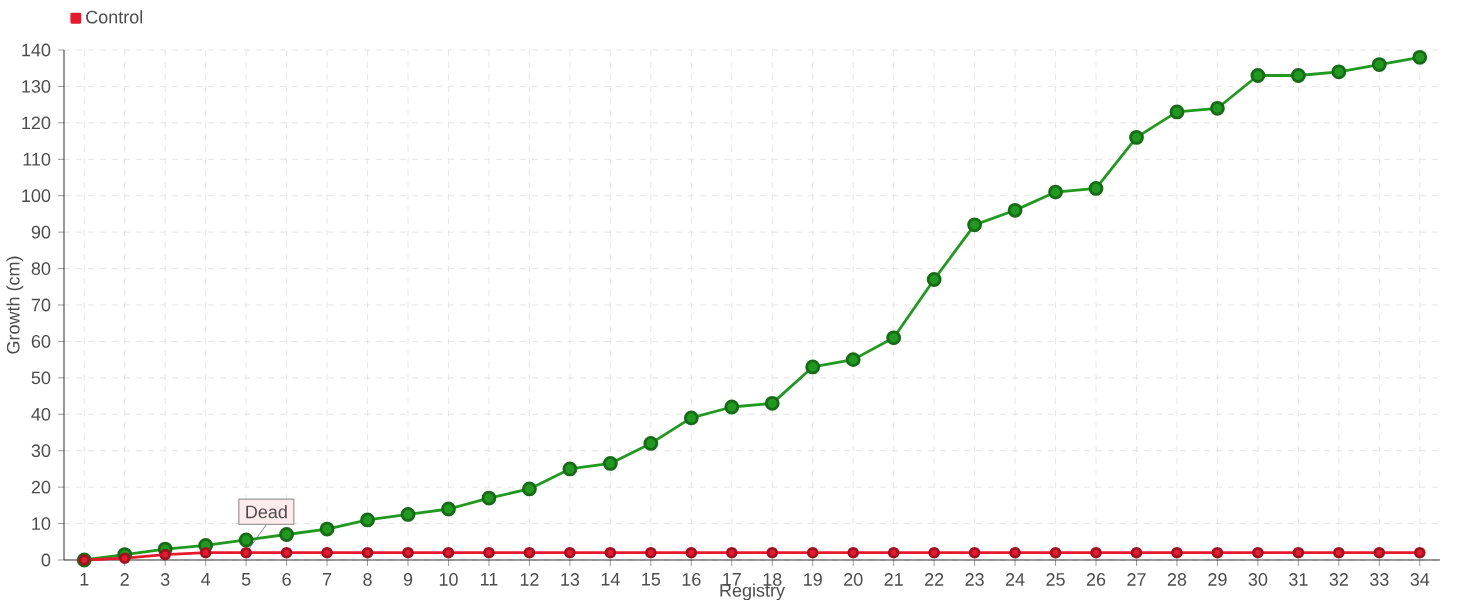 This screenshot has height=600, width=1460. I want to click on x-tick-label: 10, so click(448, 579).